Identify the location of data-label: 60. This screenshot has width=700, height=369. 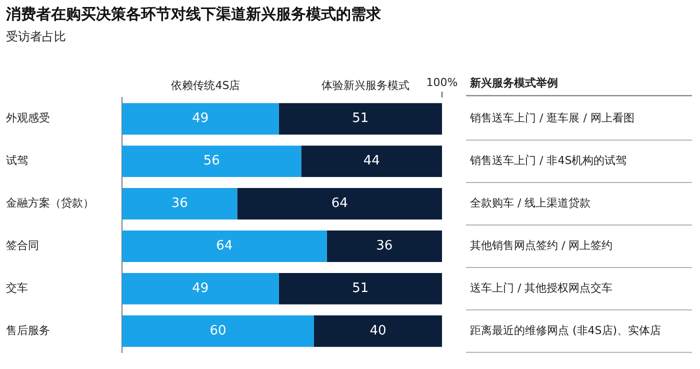
(218, 331).